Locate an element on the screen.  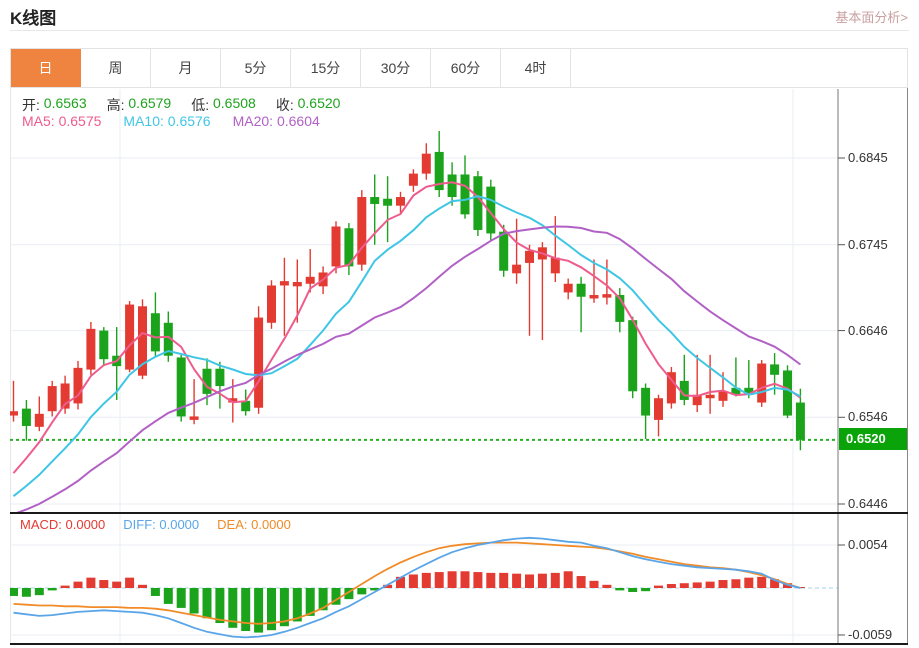
open-readout: 开: 0.6563 is located at coordinates (54, 105).